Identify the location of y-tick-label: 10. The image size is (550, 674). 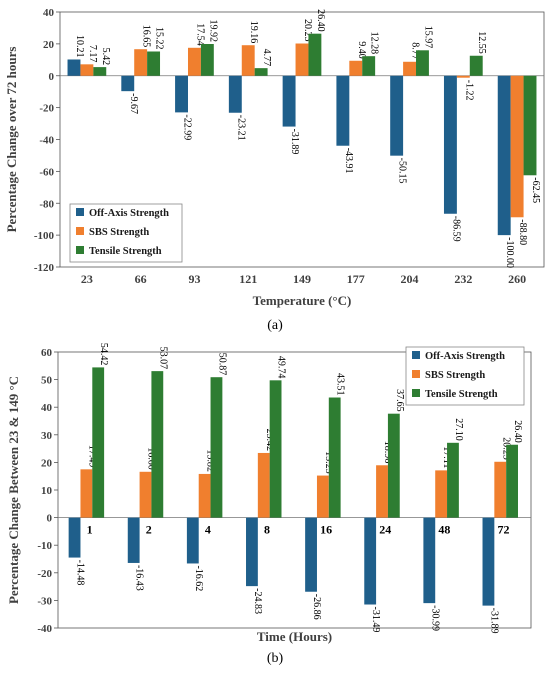
(47, 491).